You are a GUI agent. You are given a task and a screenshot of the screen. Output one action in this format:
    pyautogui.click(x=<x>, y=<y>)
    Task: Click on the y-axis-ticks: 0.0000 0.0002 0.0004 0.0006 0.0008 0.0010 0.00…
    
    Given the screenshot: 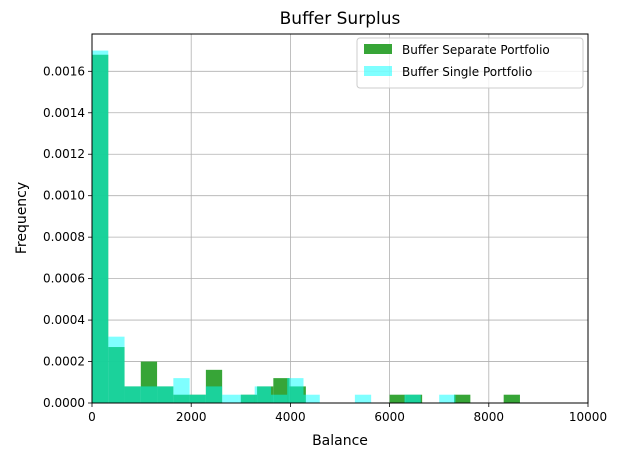 What is the action you would take?
    pyautogui.click(x=67, y=237)
    